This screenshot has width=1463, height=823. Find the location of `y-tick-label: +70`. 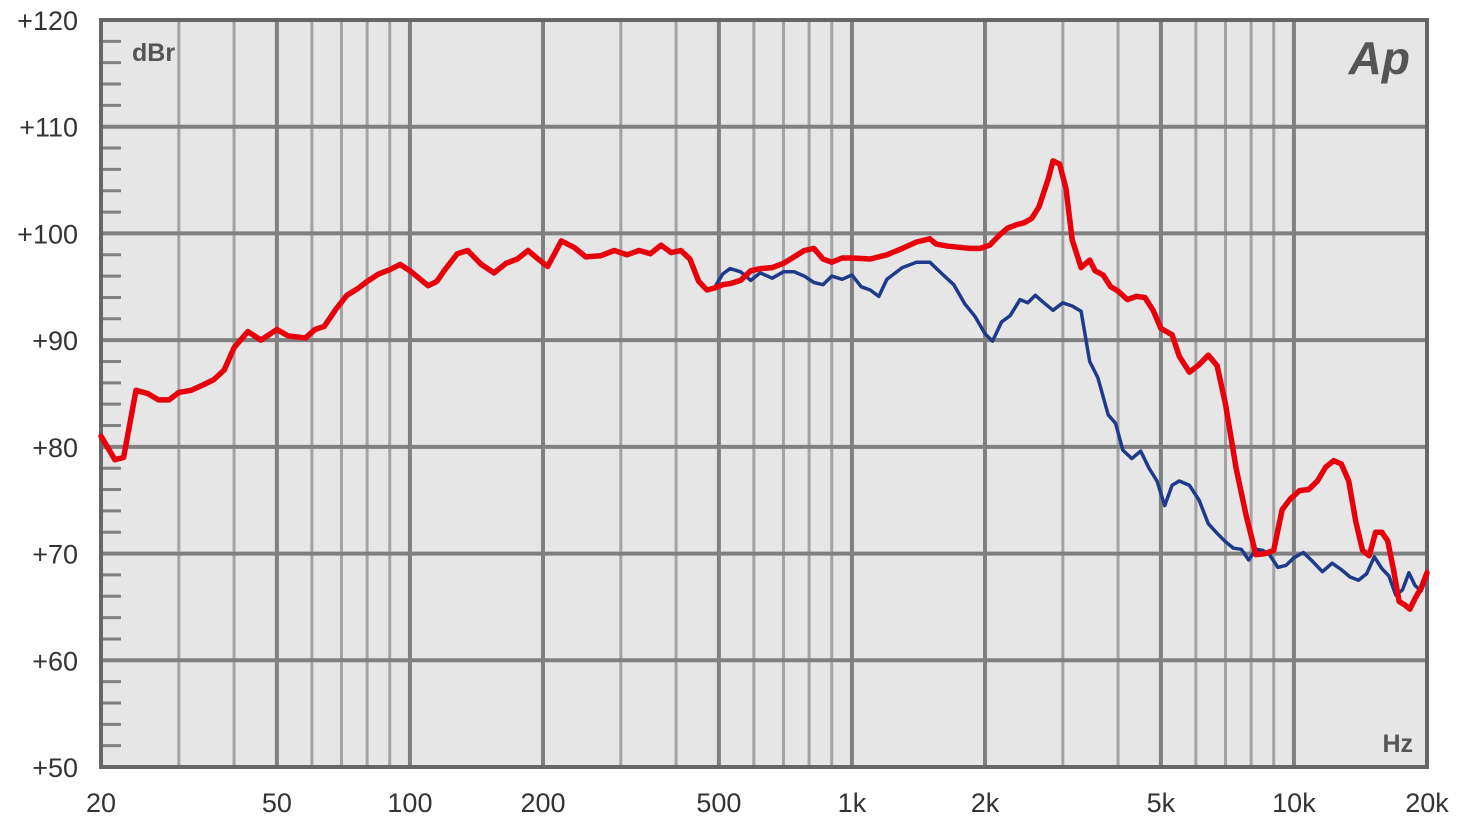

y-tick-label: +70 is located at coordinates (55, 555).